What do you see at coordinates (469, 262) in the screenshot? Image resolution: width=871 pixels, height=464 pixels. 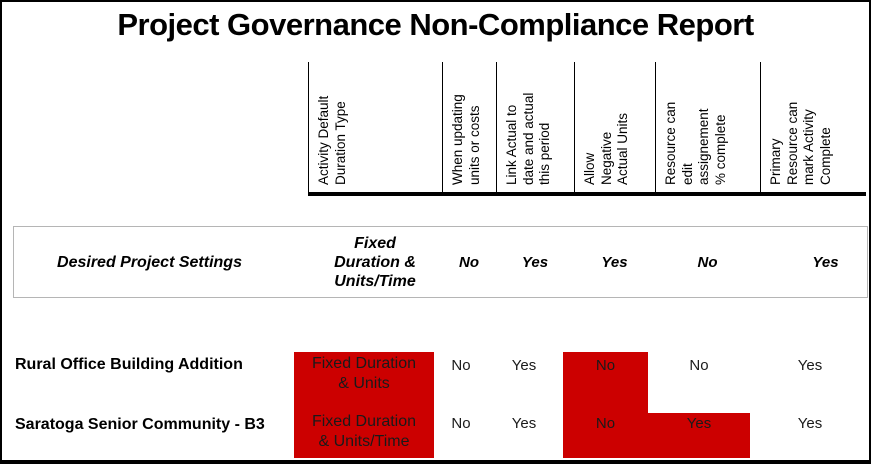 I see `desired-value-when-updating: No` at bounding box center [469, 262].